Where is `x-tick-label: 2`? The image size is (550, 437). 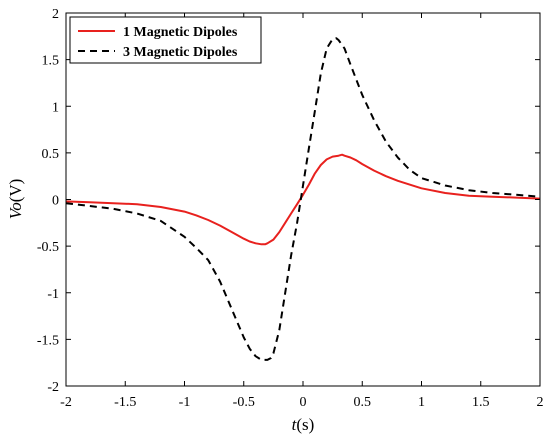 x-tick-label: 2 is located at coordinates (540, 402).